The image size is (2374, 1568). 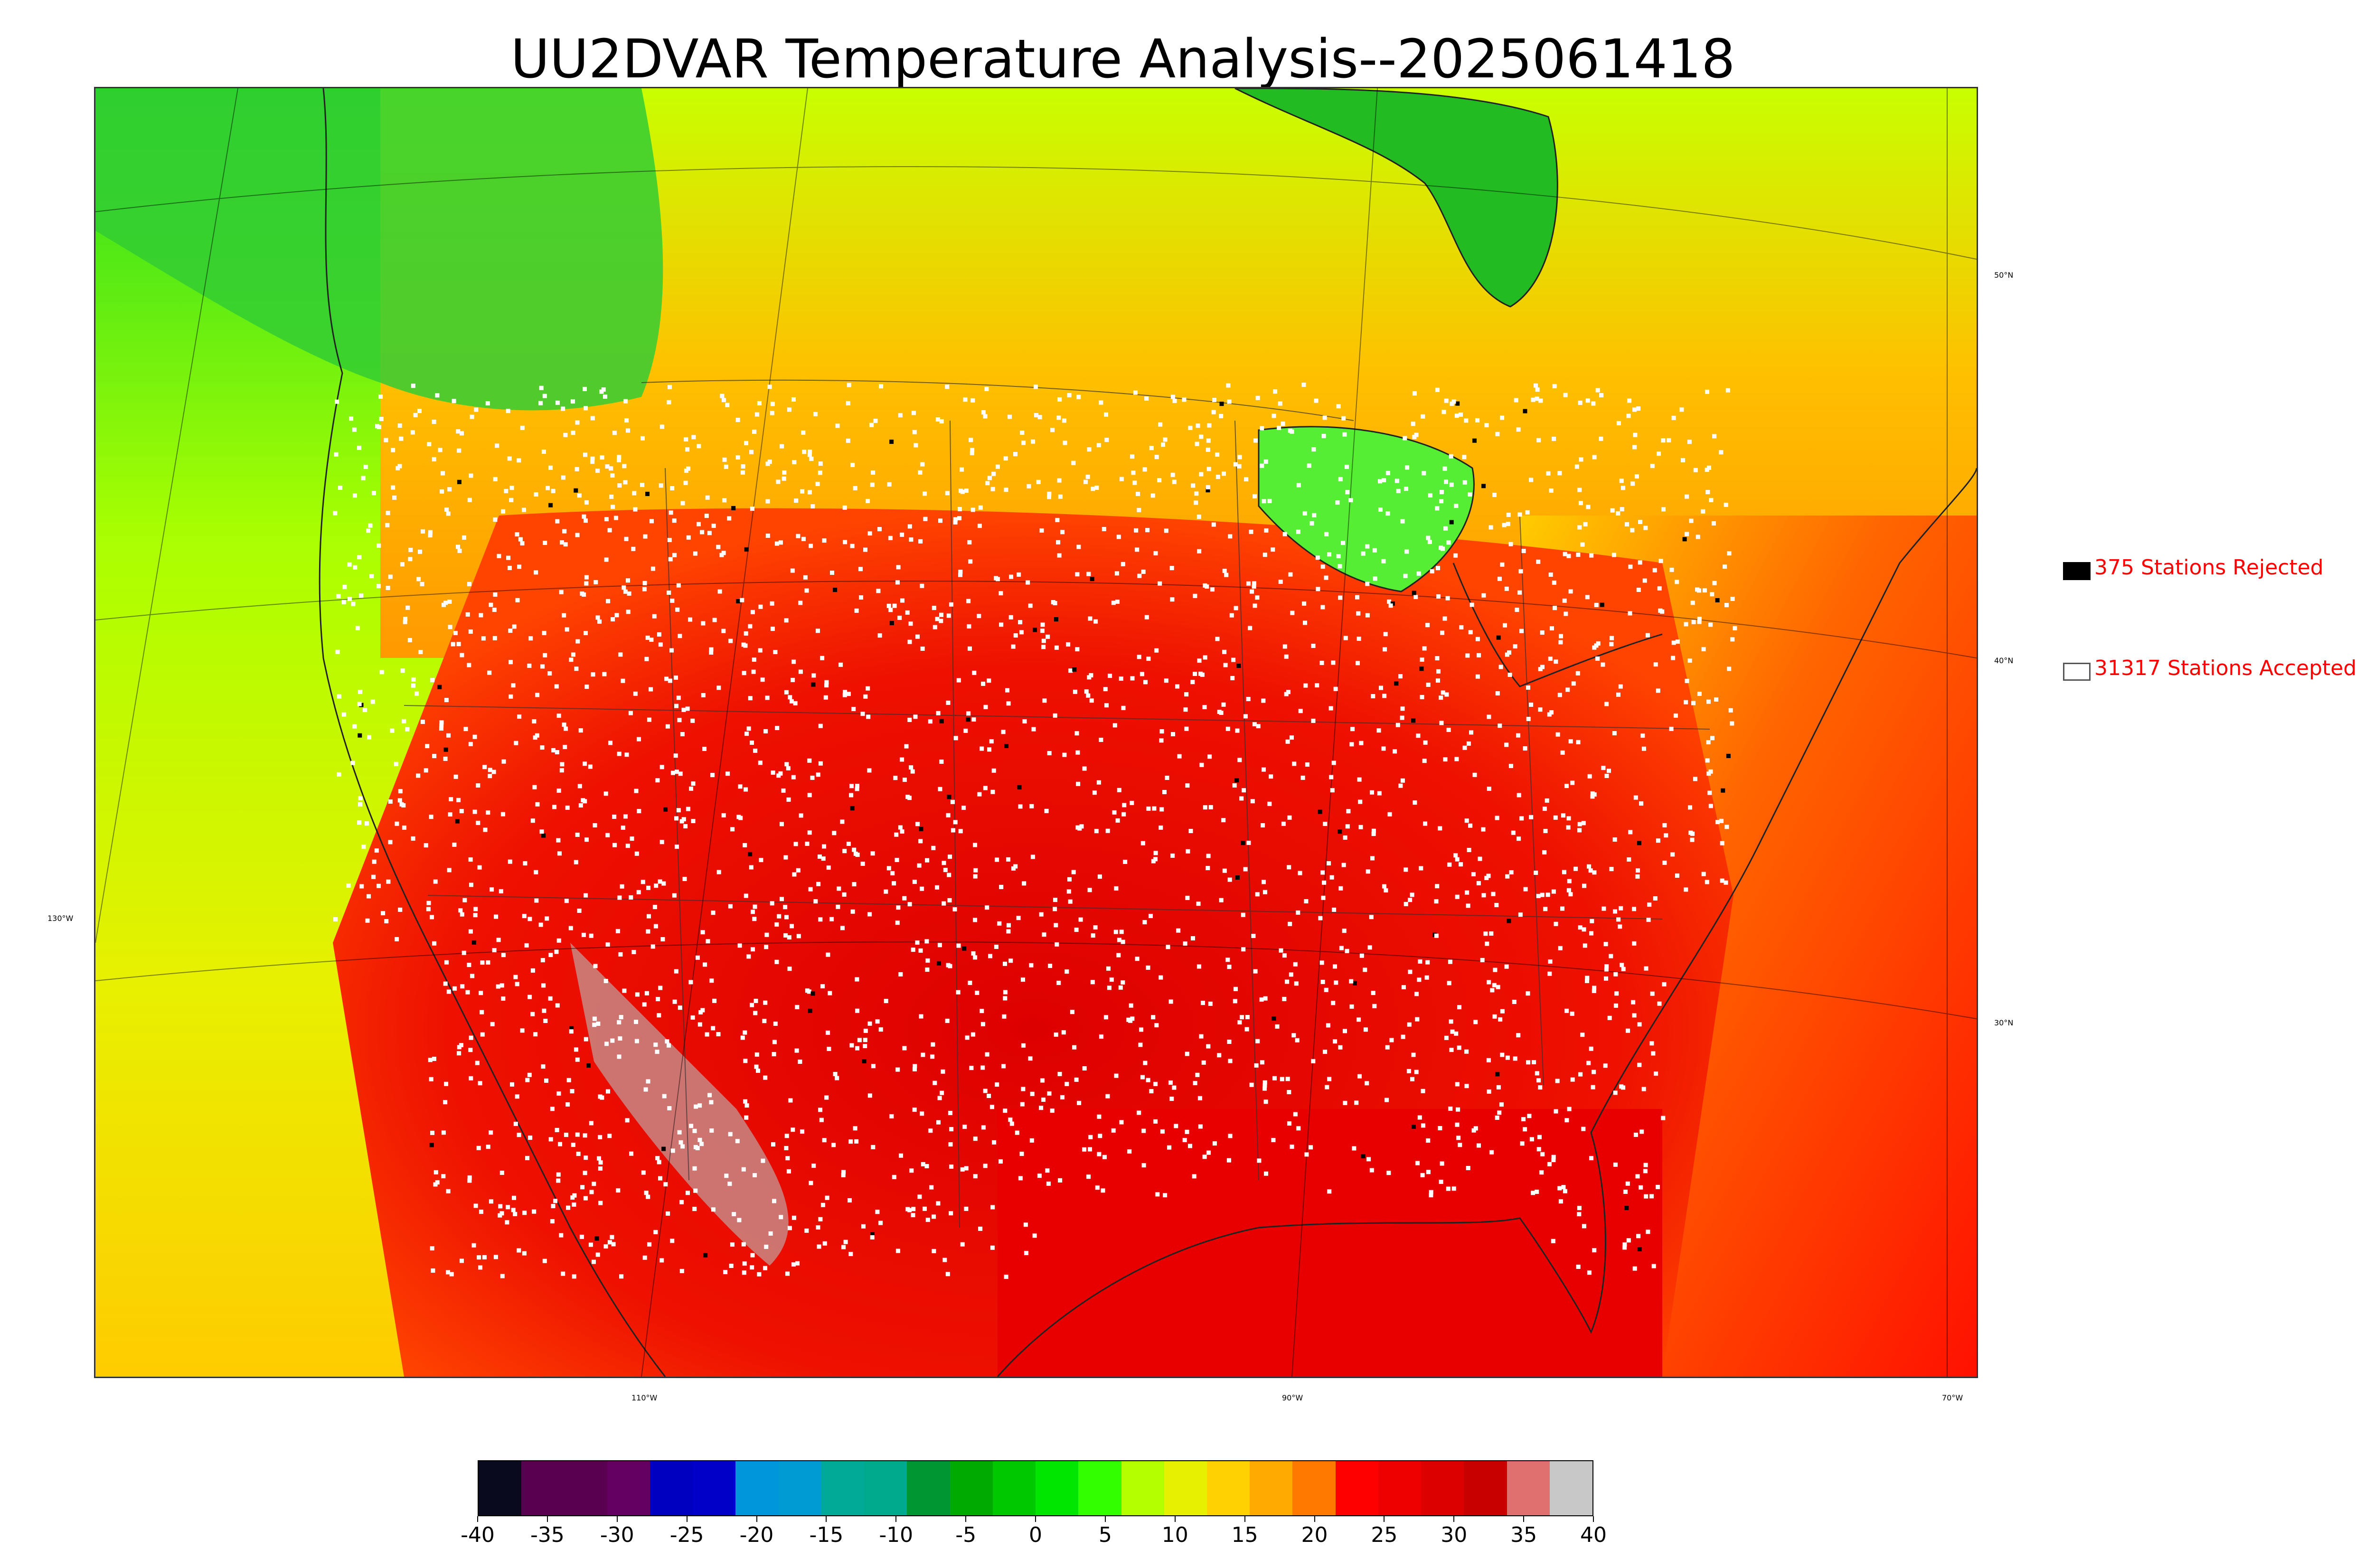 What do you see at coordinates (714, 1488) in the screenshot?
I see `colorbar-segment` at bounding box center [714, 1488].